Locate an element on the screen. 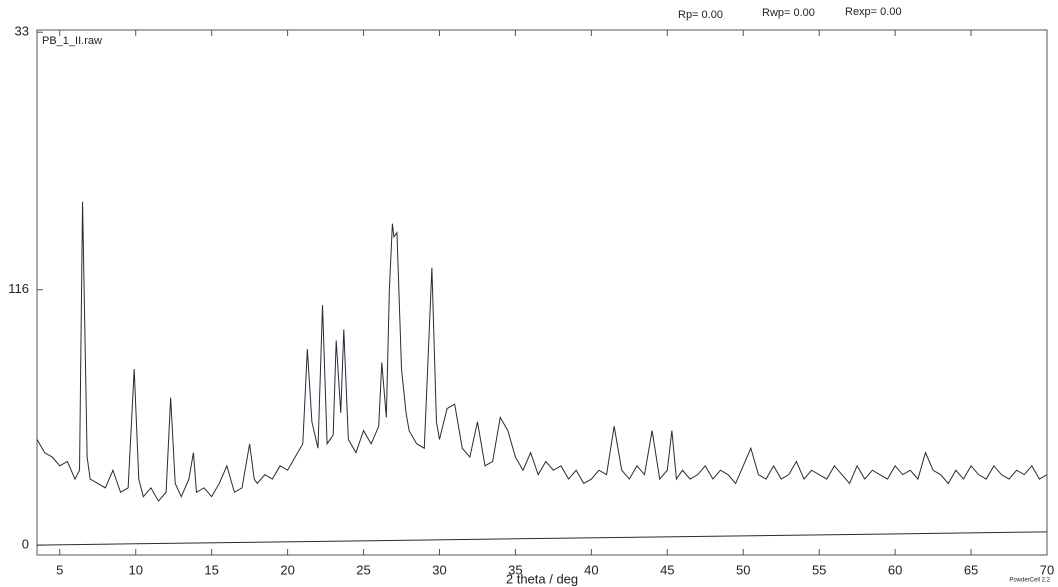 This screenshot has width=1058, height=587. x-tick-label: 5 is located at coordinates (59, 569).